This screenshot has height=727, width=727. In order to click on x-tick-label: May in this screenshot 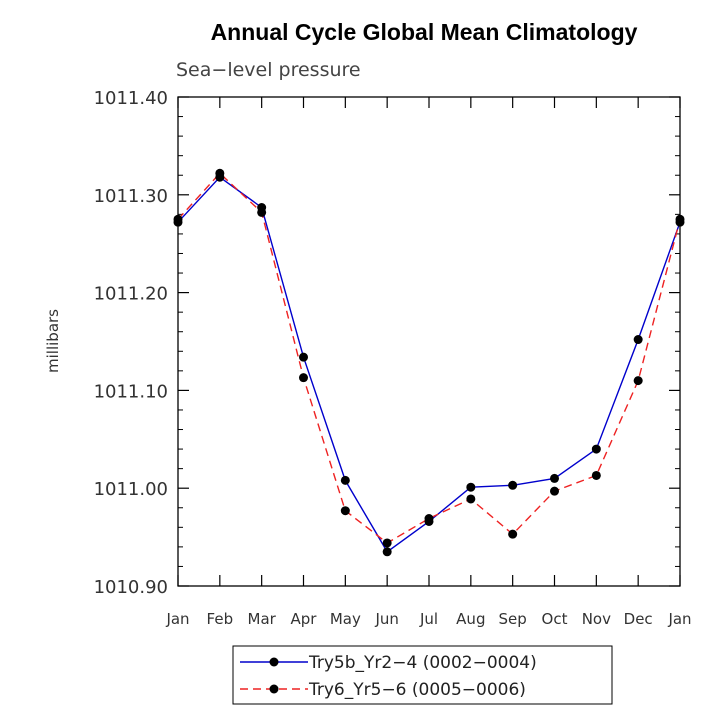, I will do `click(345, 619)`.